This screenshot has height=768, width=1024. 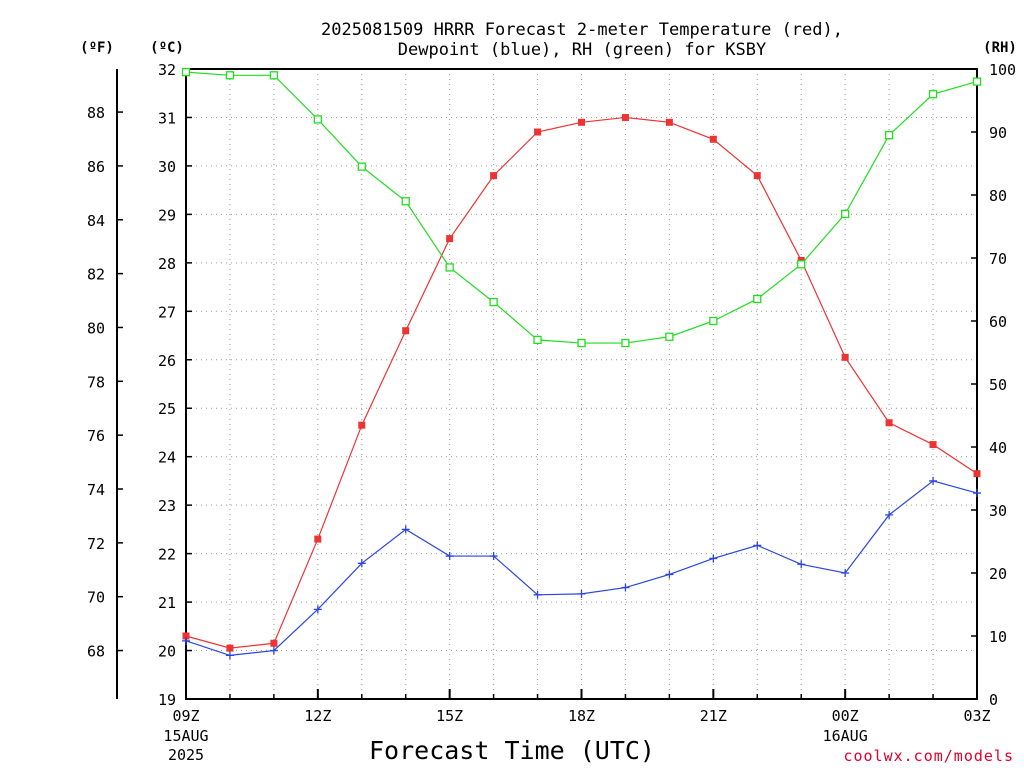 What do you see at coordinates (167, 409) in the screenshot?
I see `celsius-tick-label: 25` at bounding box center [167, 409].